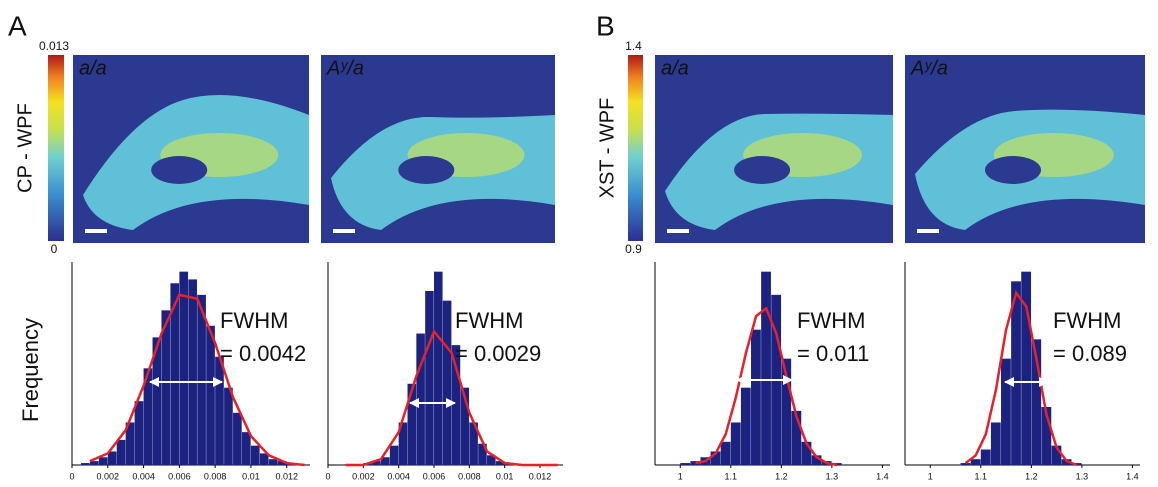 The width and height of the screenshot is (1158, 487). I want to click on annotation: = 0.089, so click(1090, 353).